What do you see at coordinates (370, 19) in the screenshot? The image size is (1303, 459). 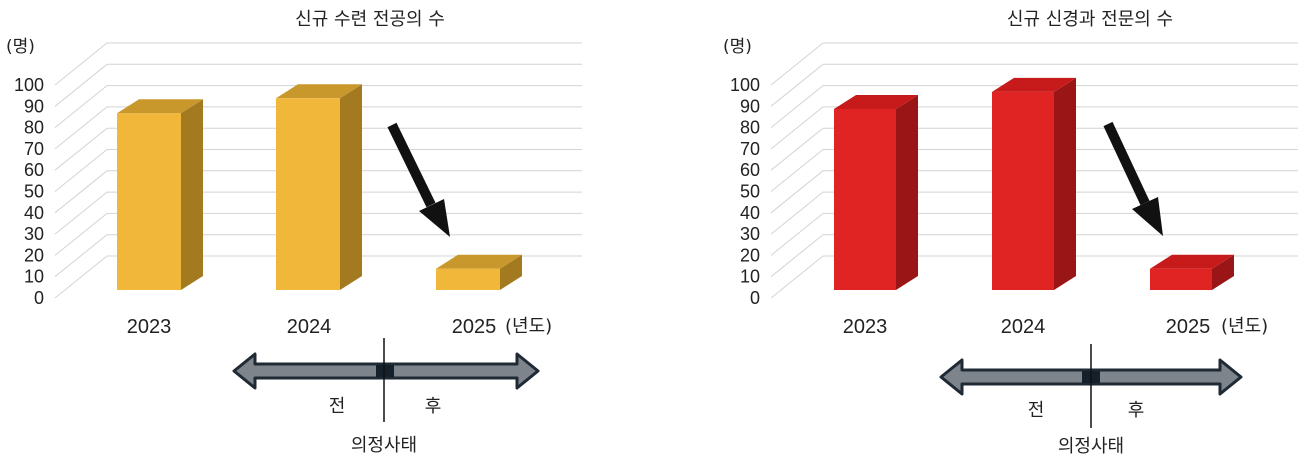 I see `chart-title: 신규 수련 전공의 수` at bounding box center [370, 19].